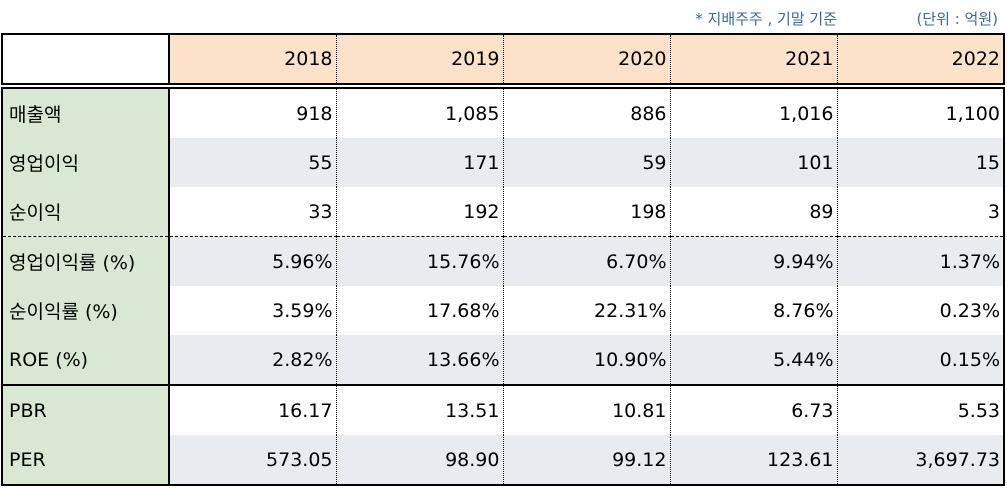 The width and height of the screenshot is (1007, 490). Describe the element at coordinates (587, 59) in the screenshot. I see `year-header-2020: 2020` at that location.